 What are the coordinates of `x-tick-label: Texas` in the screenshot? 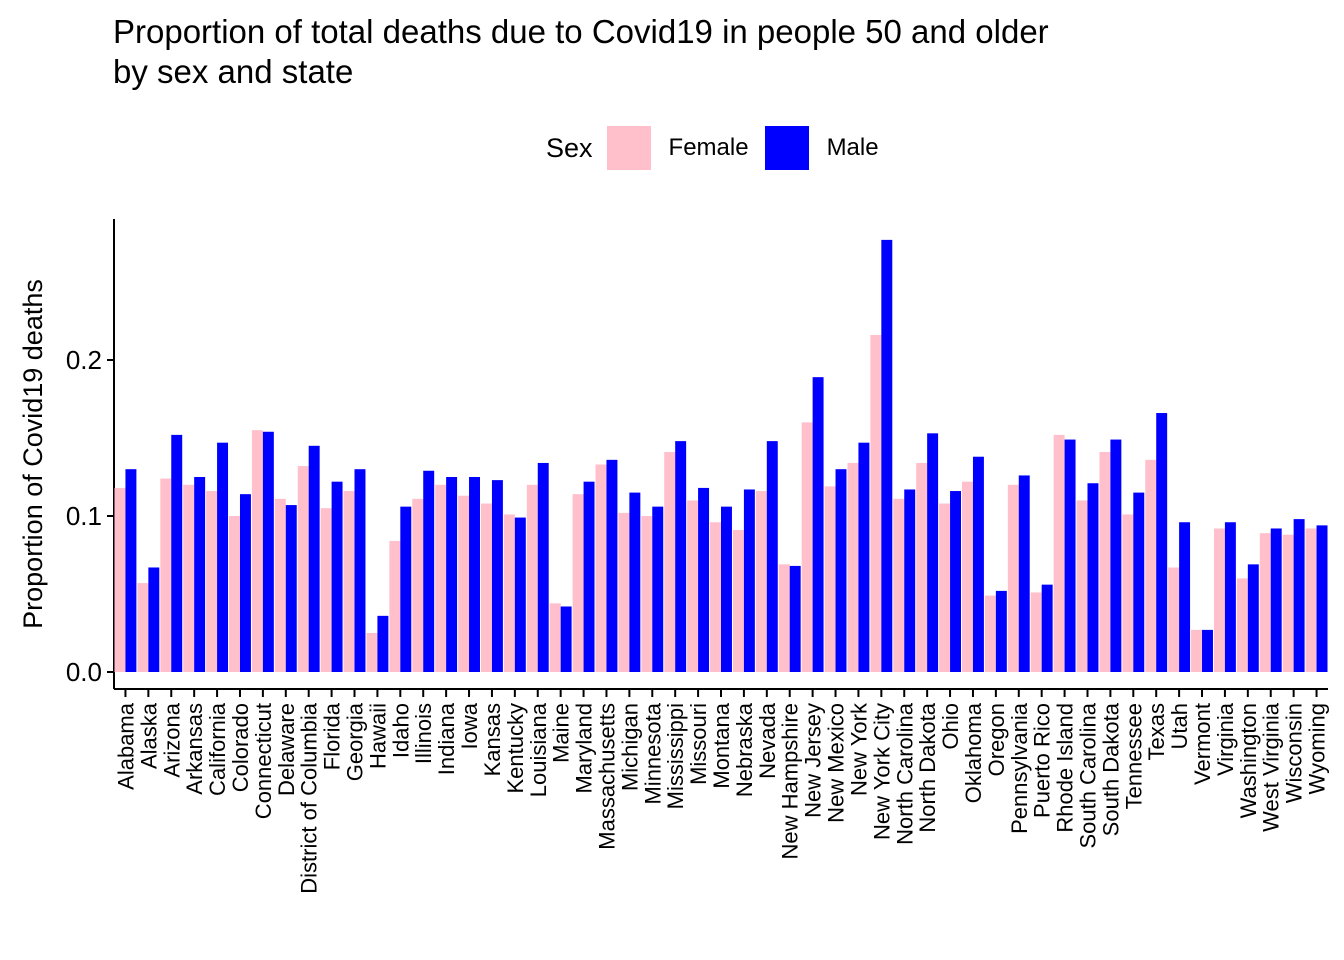 It's located at (1156, 731).